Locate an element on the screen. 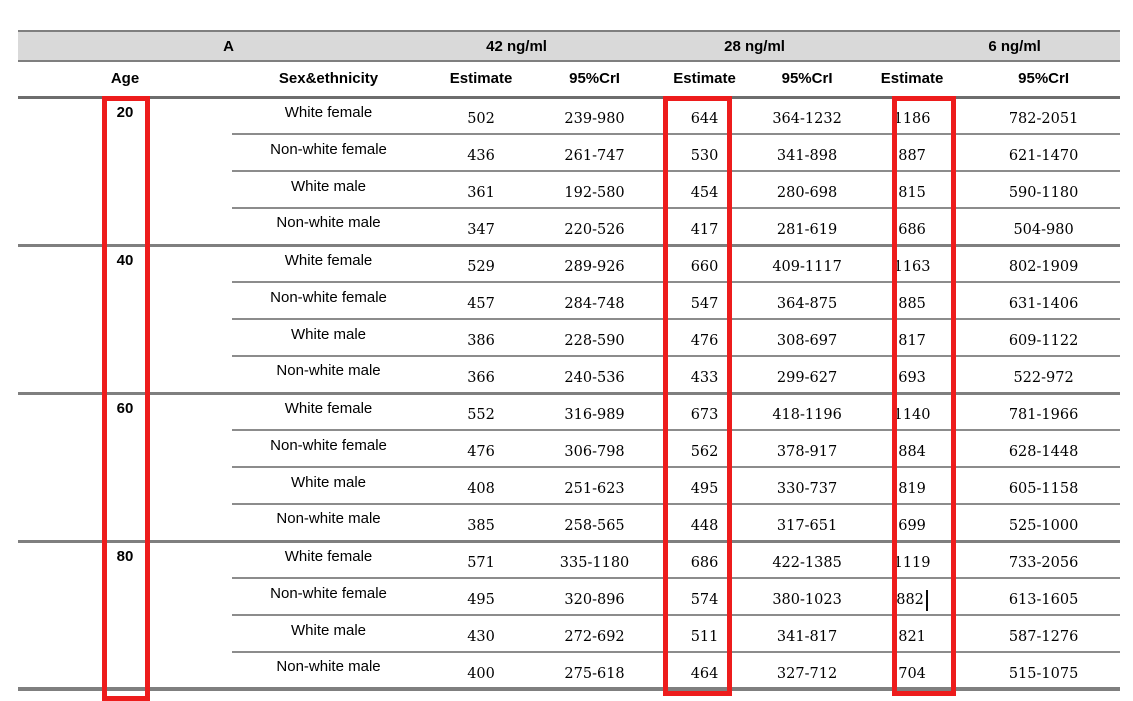 This screenshot has width=1133, height=701. estimate-42-cell: 366 is located at coordinates (481, 374).